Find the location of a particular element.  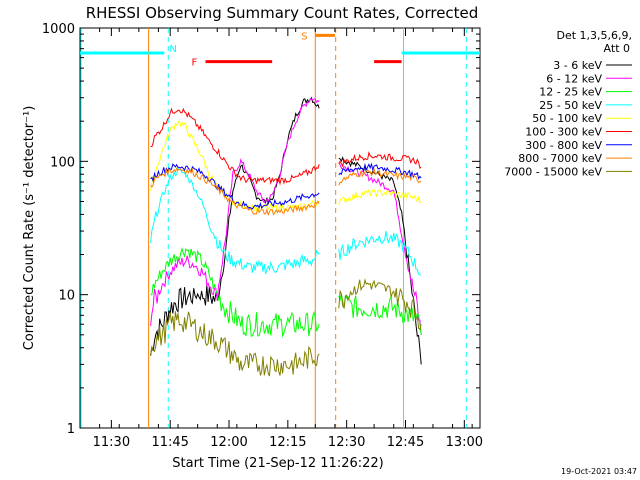

annotation-bars: N F S is located at coordinates (280, 50).